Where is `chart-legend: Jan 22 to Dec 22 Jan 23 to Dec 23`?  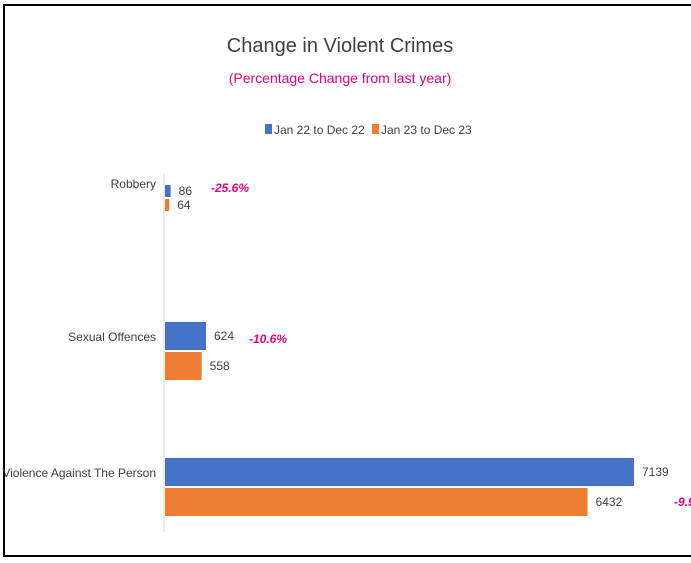
chart-legend: Jan 22 to Dec 22 Jan 23 to Dec 23 is located at coordinates (368, 130).